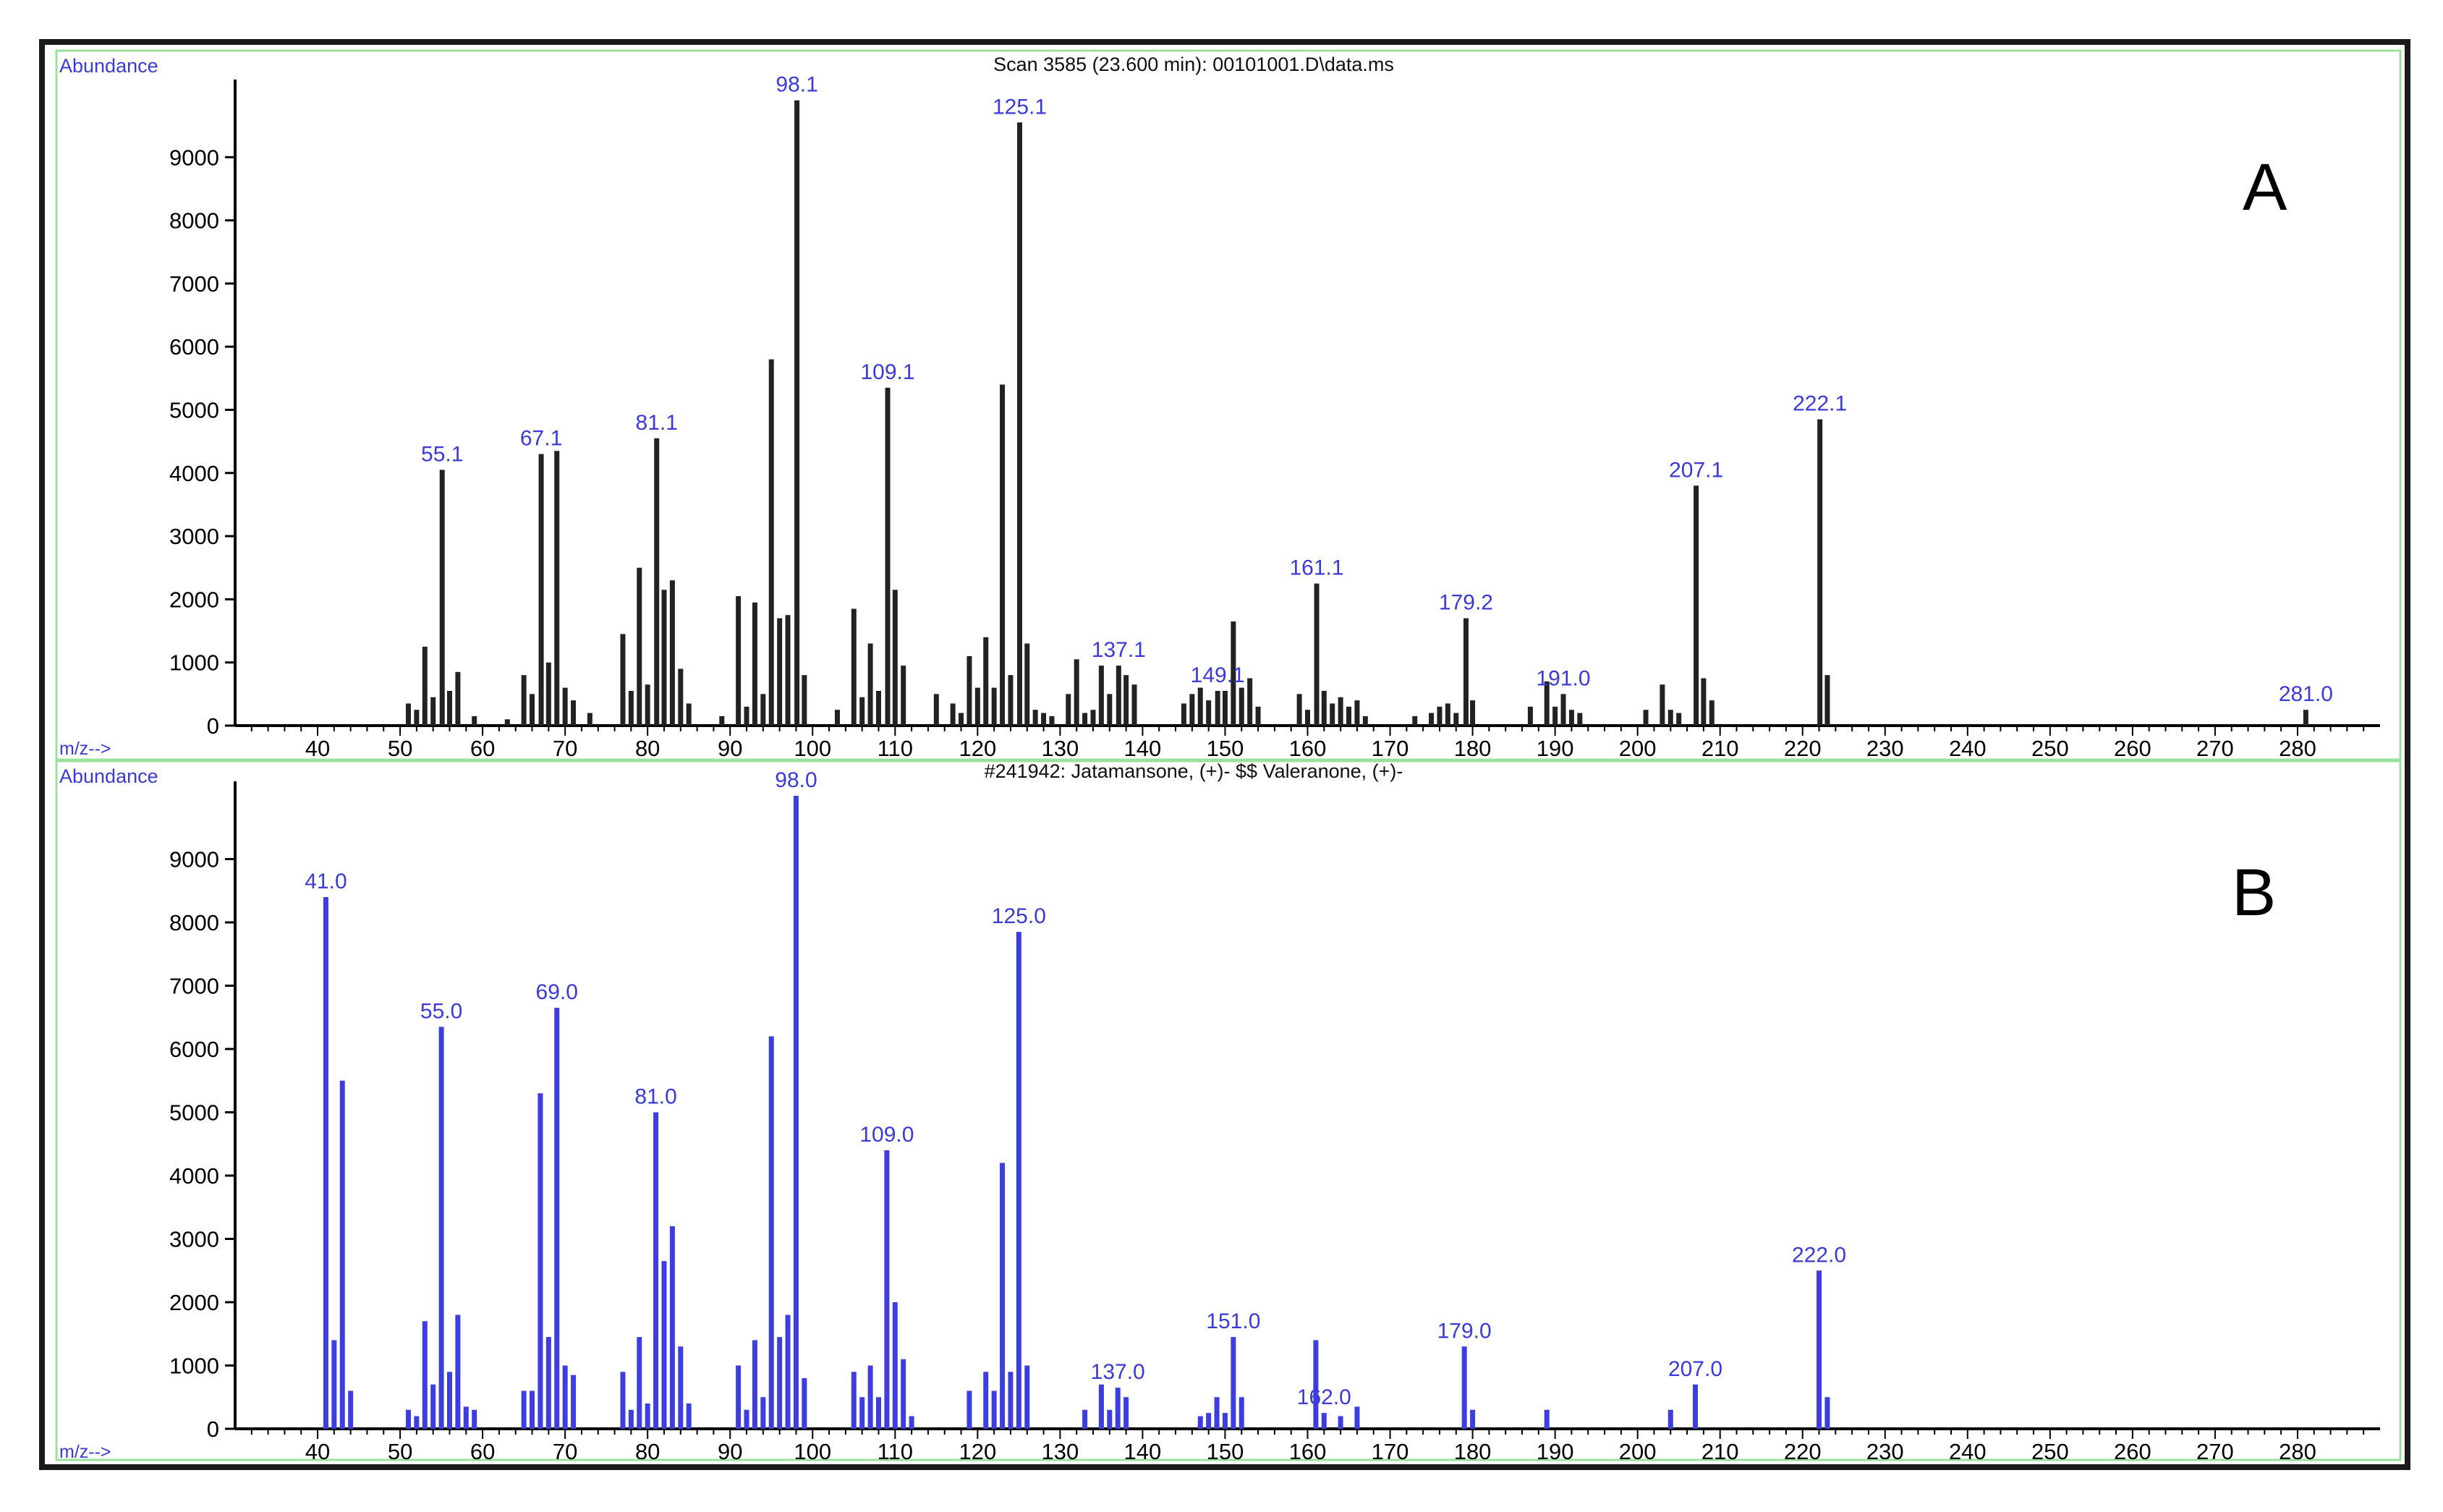 The height and width of the screenshot is (1512, 2443). Describe the element at coordinates (1225, 749) in the screenshot. I see `x-tick-label: 150` at that location.